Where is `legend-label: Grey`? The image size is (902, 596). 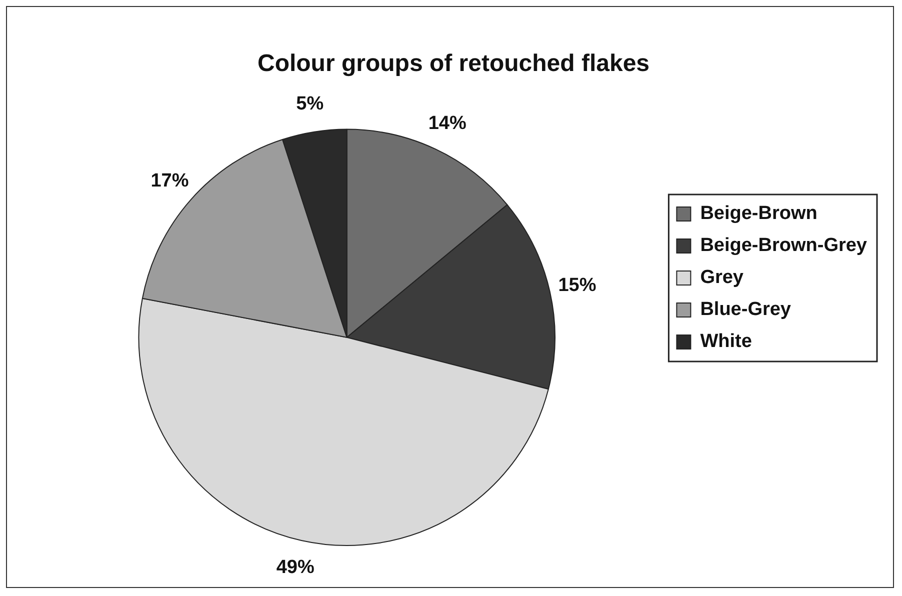
legend-label: Grey is located at coordinates (722, 277).